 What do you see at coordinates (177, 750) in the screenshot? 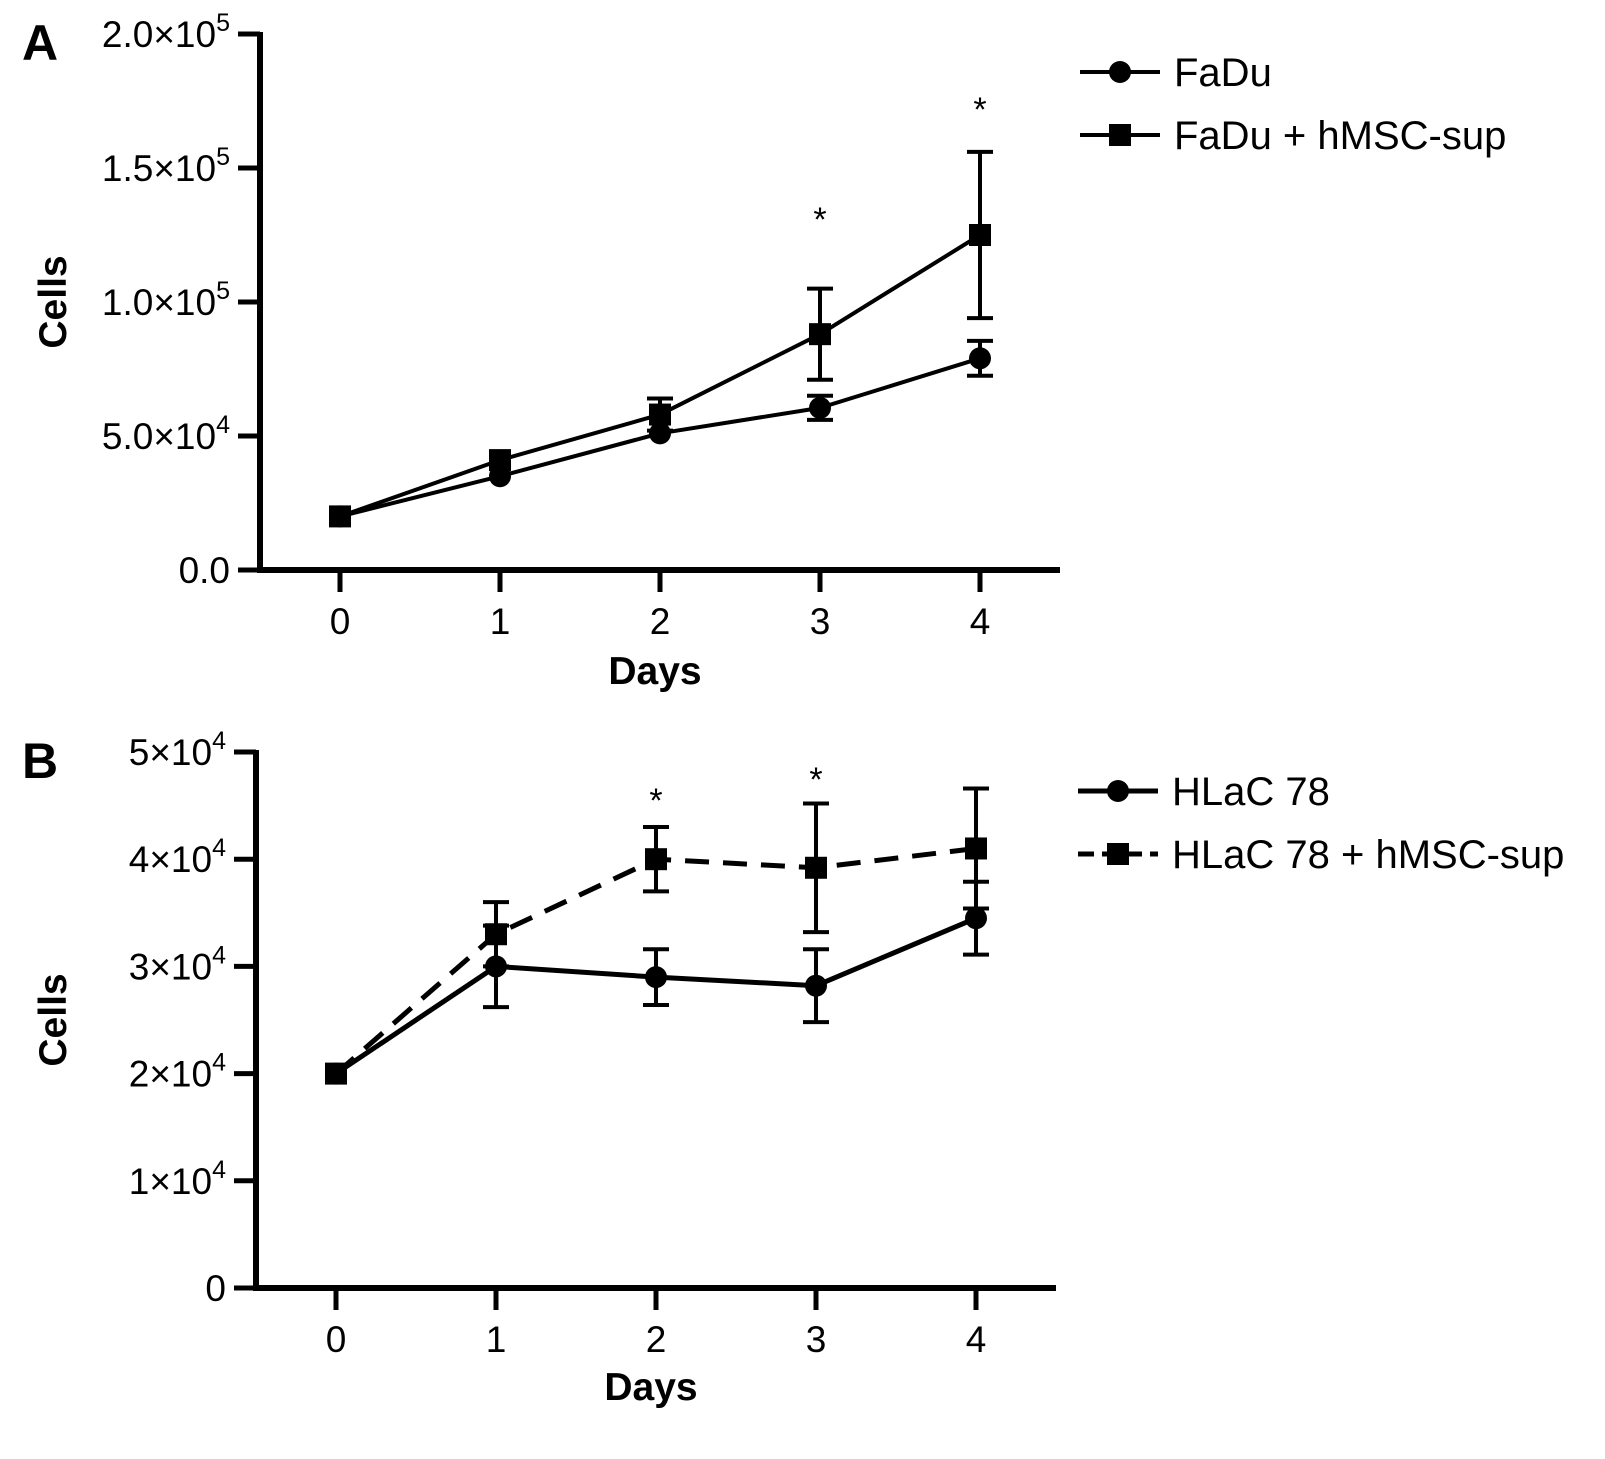
I see `y-tick-label: 5×10⁴` at bounding box center [177, 750].